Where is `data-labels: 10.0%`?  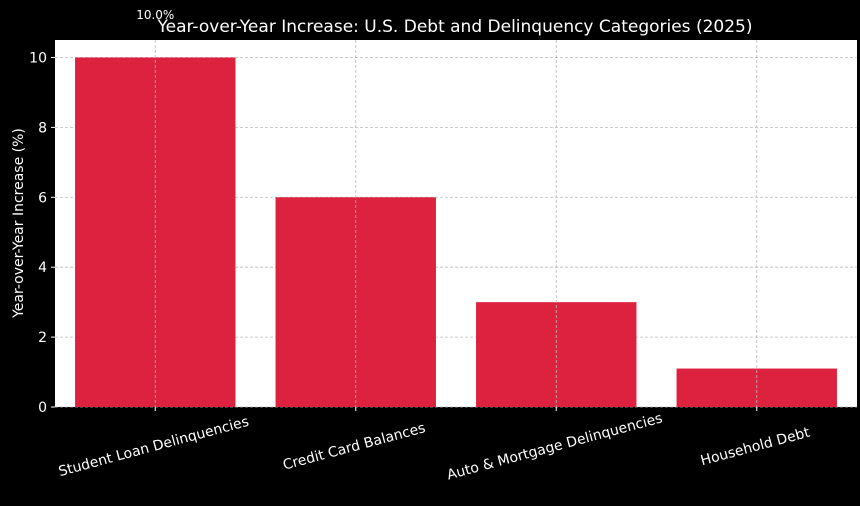
data-labels: 10.0% is located at coordinates (155, 15).